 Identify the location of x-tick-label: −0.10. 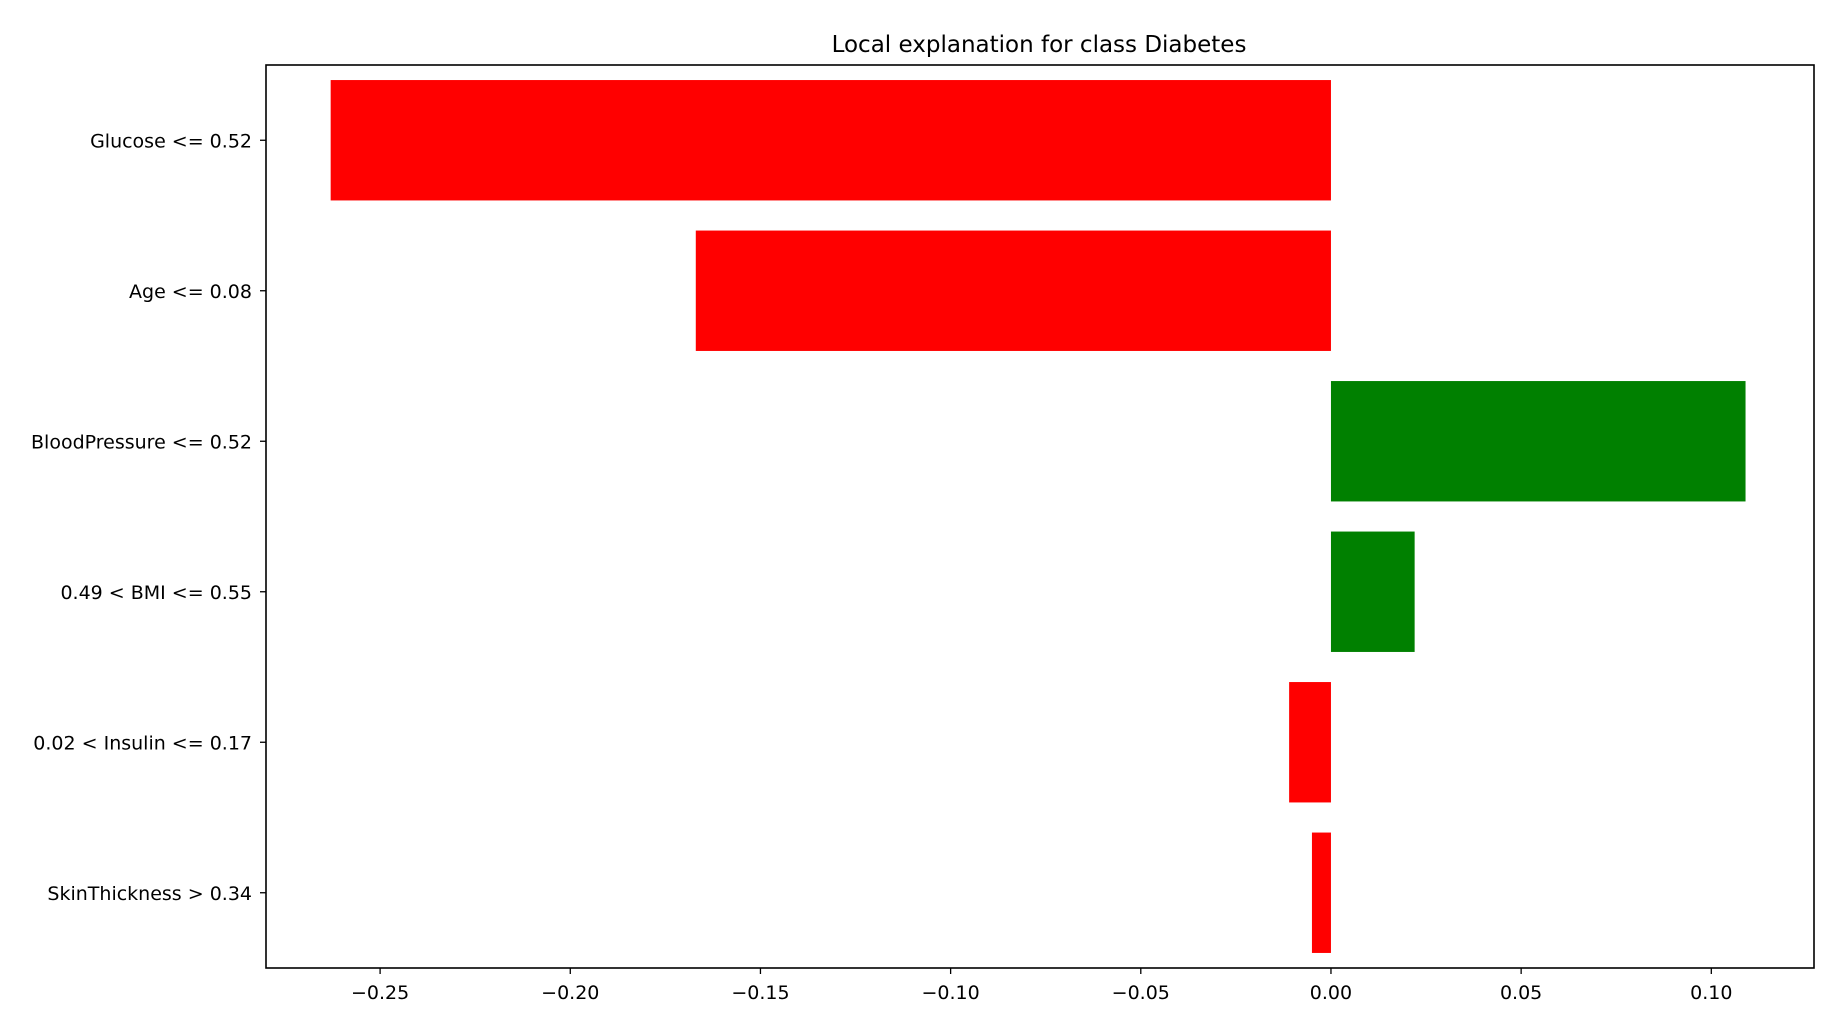
(951, 993).